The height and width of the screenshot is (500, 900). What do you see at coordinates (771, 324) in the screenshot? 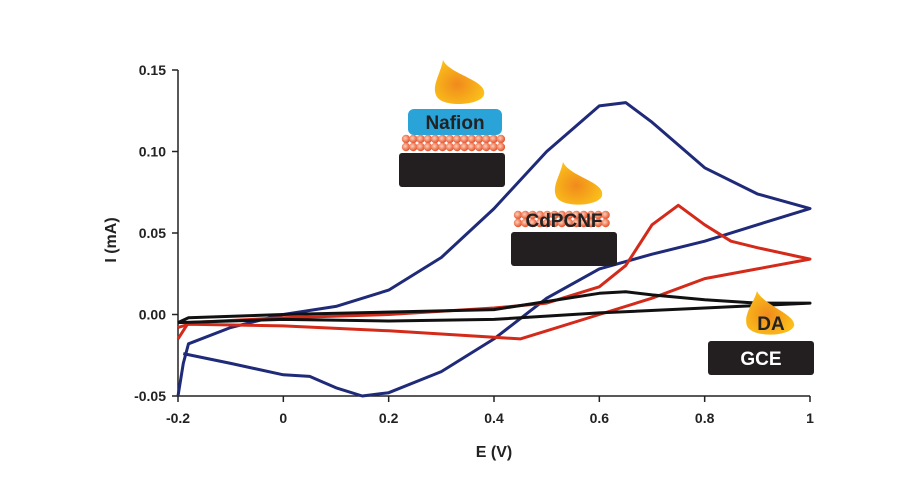
I see `da-label: DA` at bounding box center [771, 324].